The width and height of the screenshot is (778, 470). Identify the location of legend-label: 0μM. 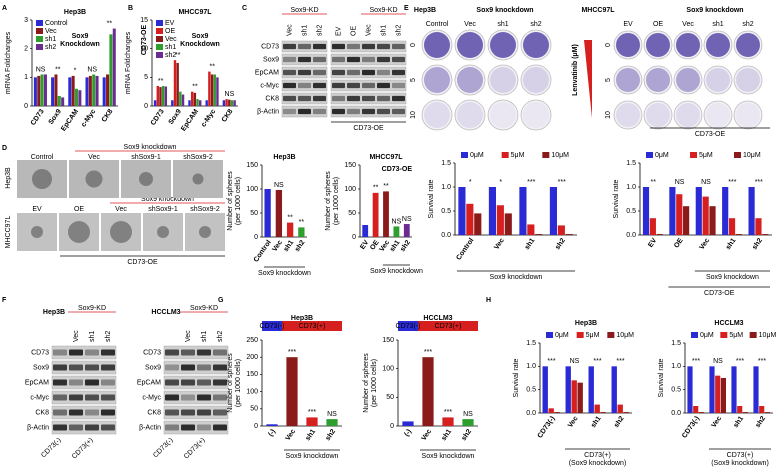
(562, 335).